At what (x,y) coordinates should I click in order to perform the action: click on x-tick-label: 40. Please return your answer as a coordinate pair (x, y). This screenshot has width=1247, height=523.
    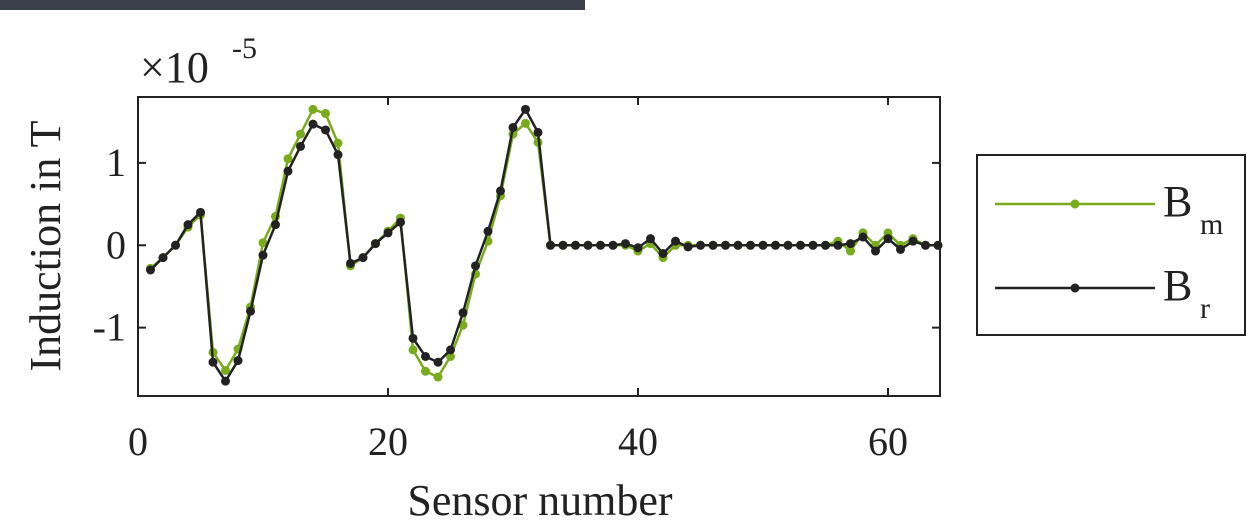
    Looking at the image, I should click on (638, 441).